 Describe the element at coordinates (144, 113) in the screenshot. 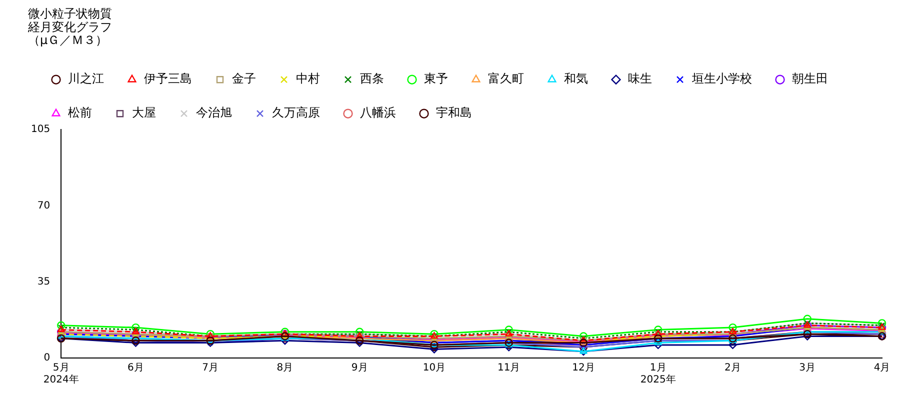

I see `legend-label: 大屋` at that location.